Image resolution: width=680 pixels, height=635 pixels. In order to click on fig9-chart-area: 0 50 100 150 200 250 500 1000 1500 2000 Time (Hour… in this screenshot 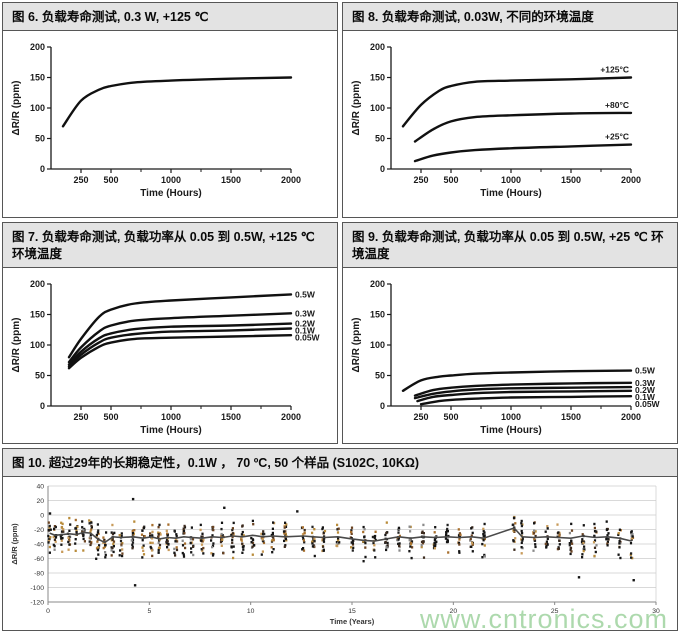, I will do `click(510, 355)`.